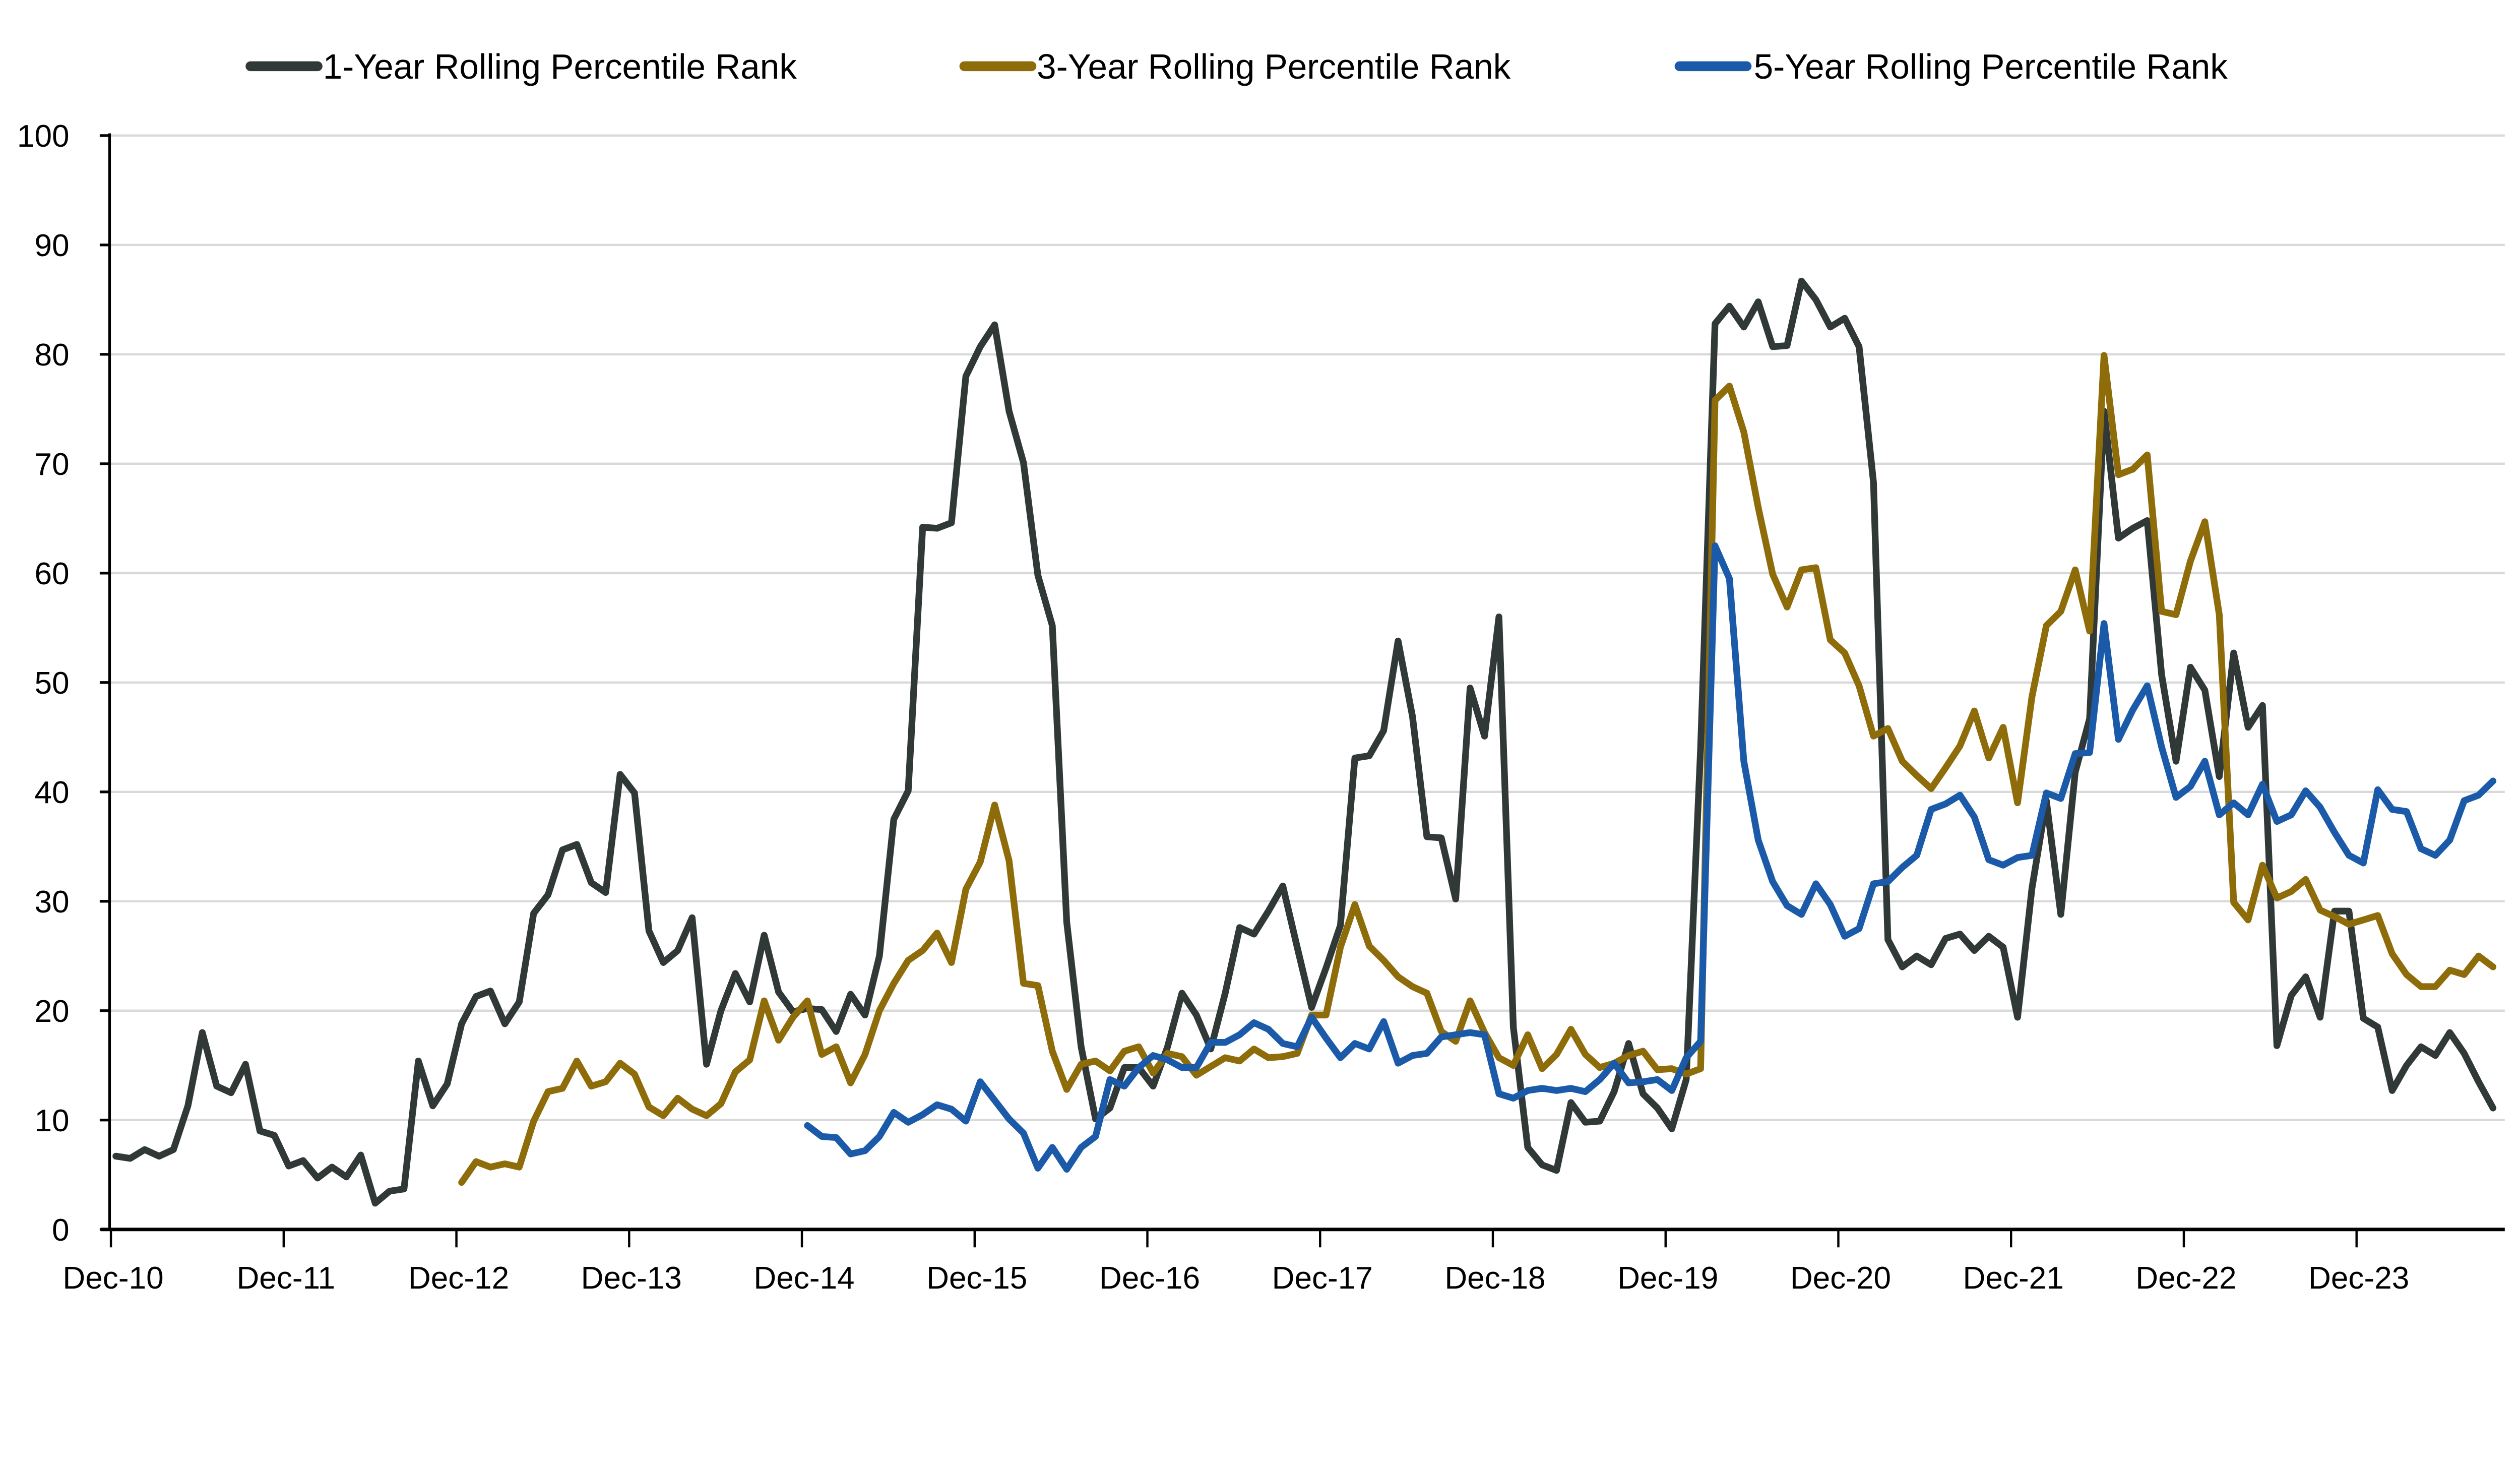 Image resolution: width=2520 pixels, height=1464 pixels. Describe the element at coordinates (112, 1278) in the screenshot. I see `x-tick-label: Dec-10` at that location.